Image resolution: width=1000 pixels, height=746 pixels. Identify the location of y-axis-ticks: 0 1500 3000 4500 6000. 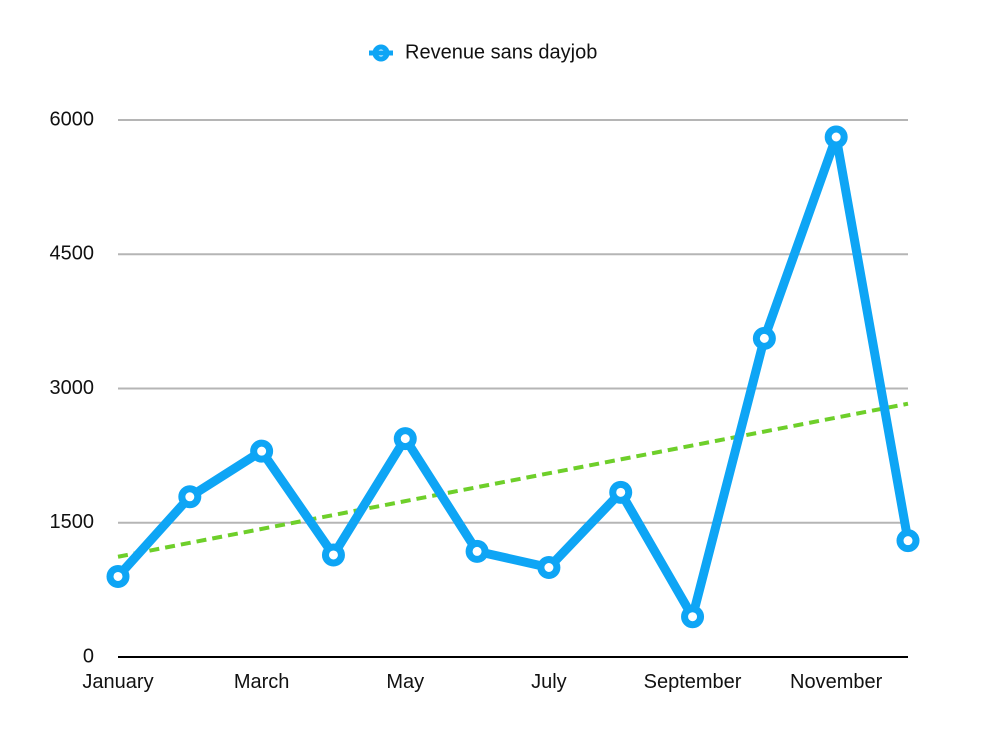
(72, 387).